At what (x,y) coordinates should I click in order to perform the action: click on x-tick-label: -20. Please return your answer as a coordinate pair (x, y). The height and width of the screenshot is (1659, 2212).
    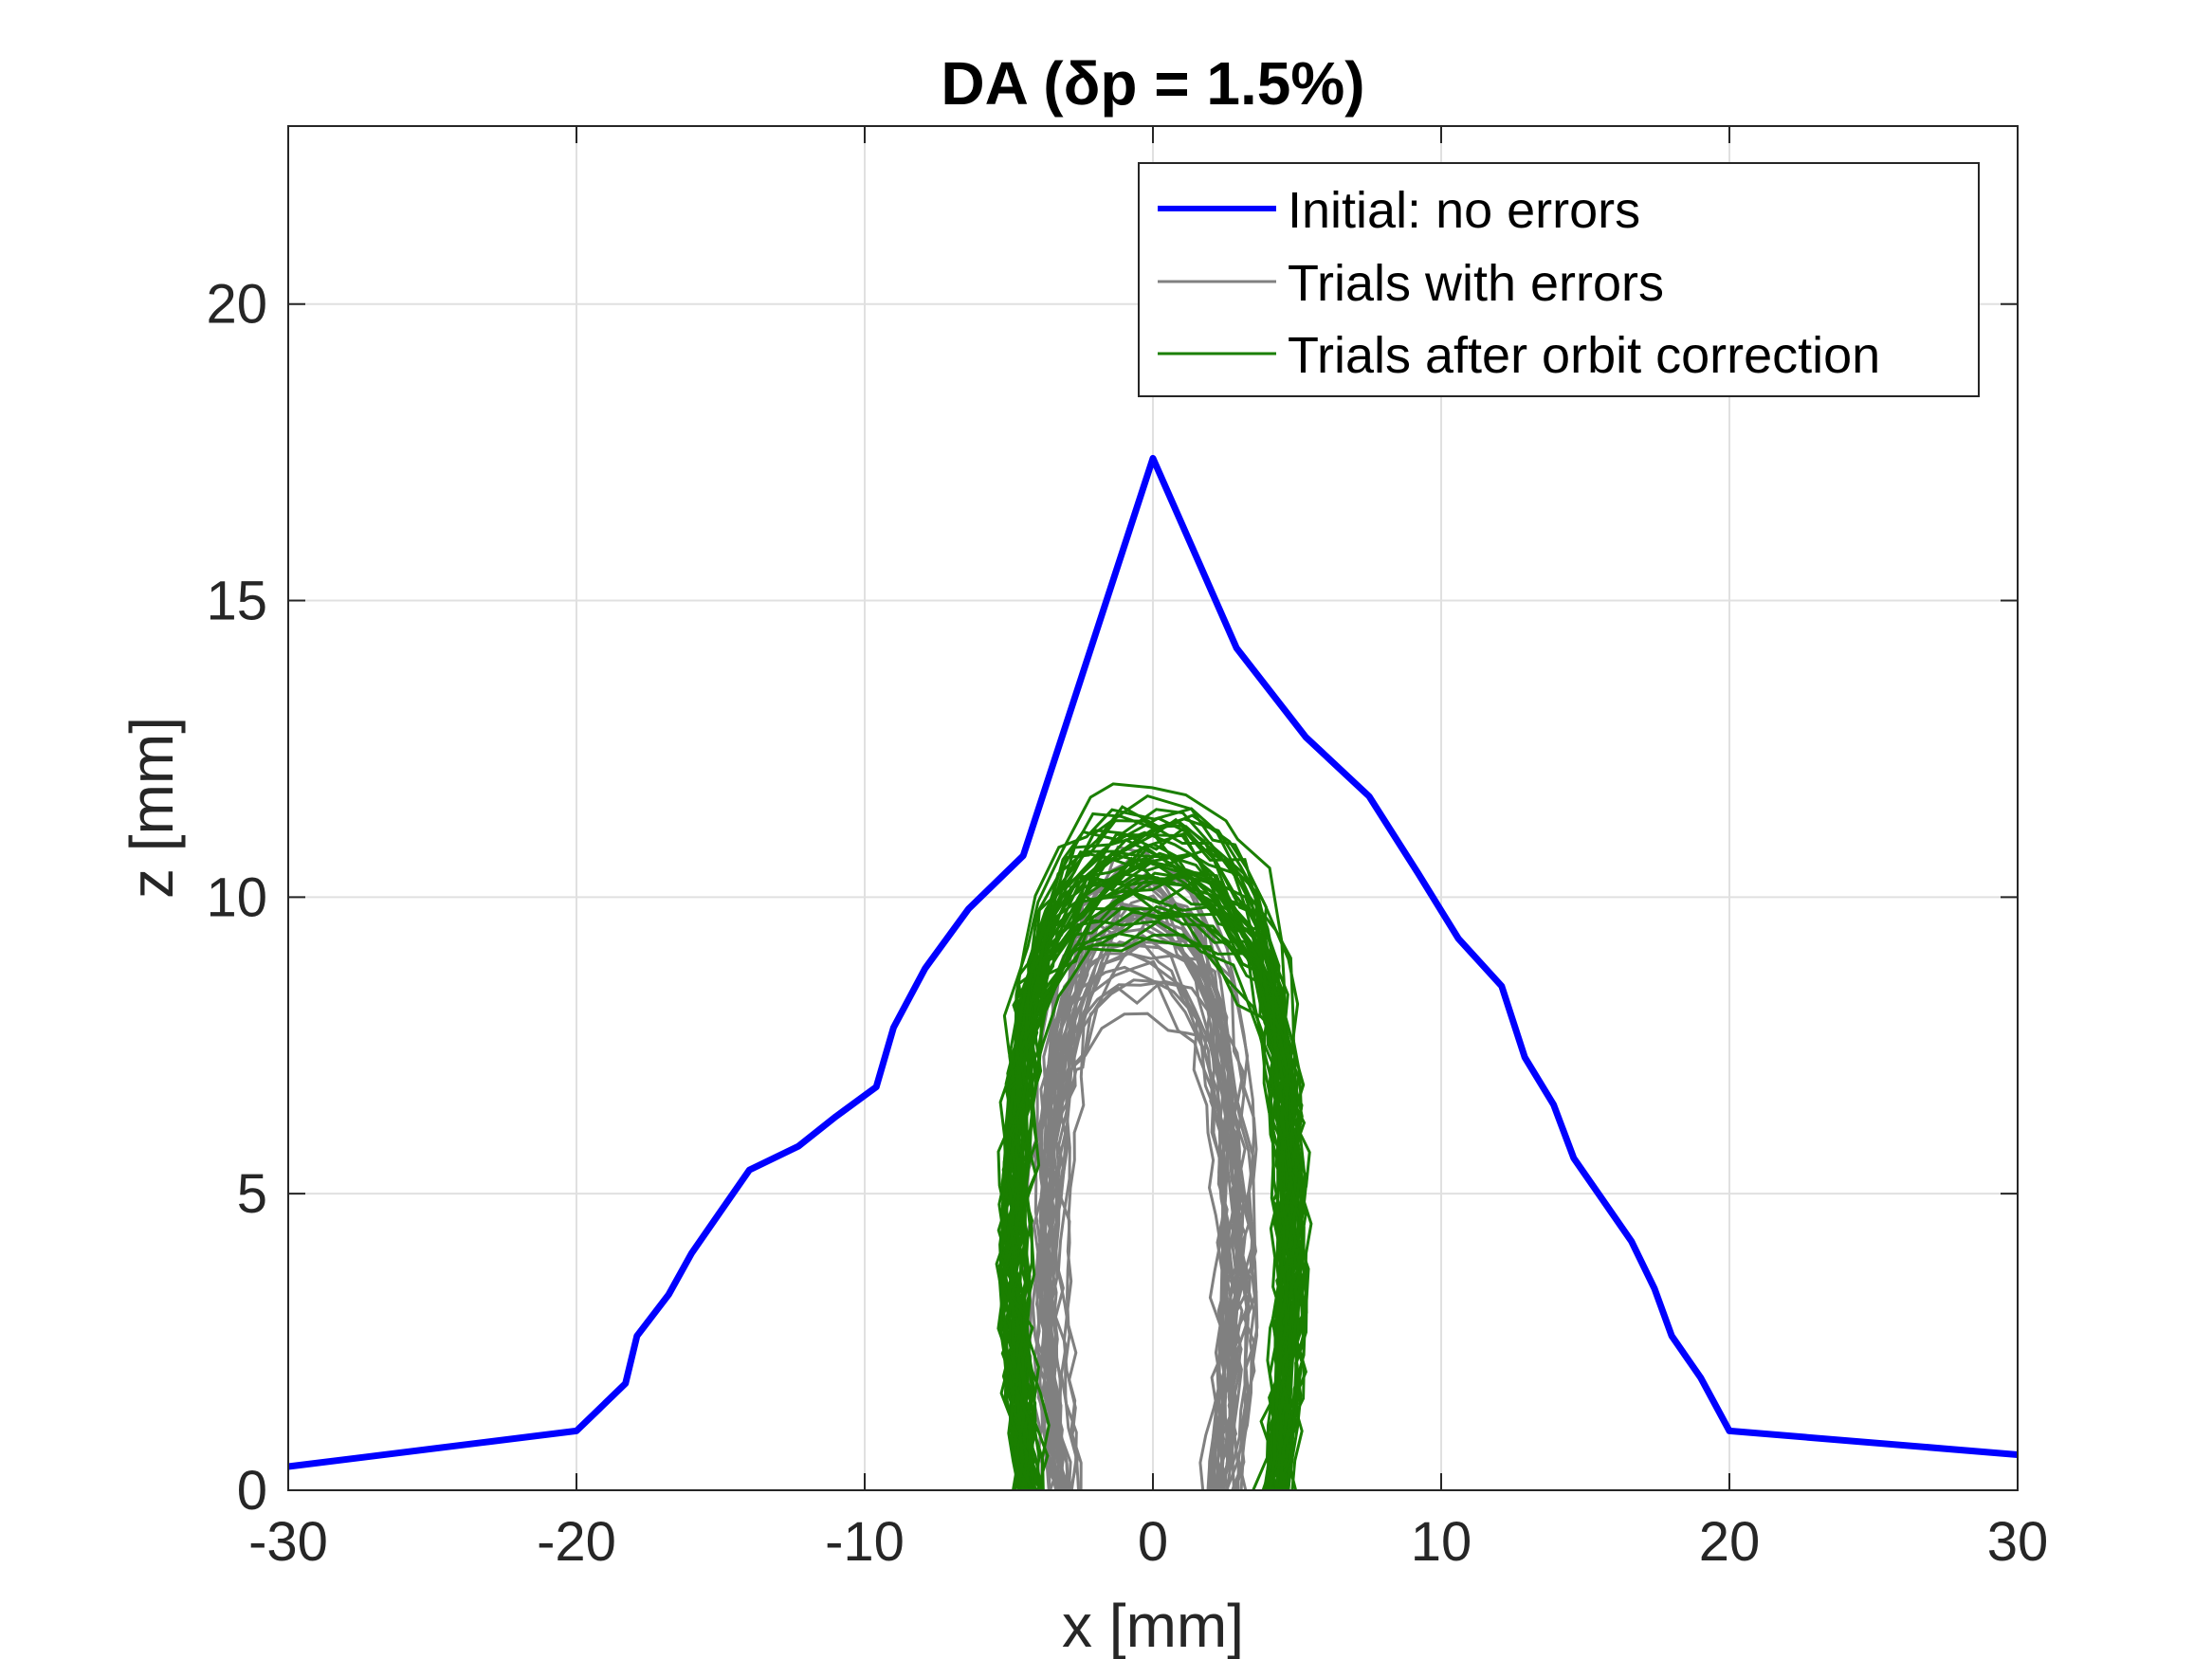
    Looking at the image, I should click on (576, 1542).